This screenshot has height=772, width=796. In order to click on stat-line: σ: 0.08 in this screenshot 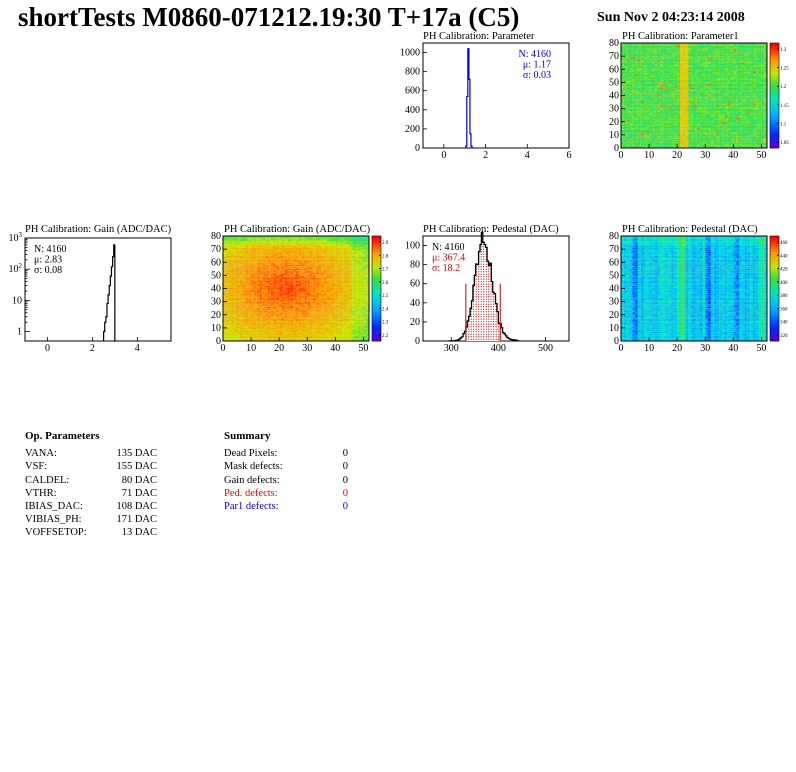, I will do `click(48, 270)`.